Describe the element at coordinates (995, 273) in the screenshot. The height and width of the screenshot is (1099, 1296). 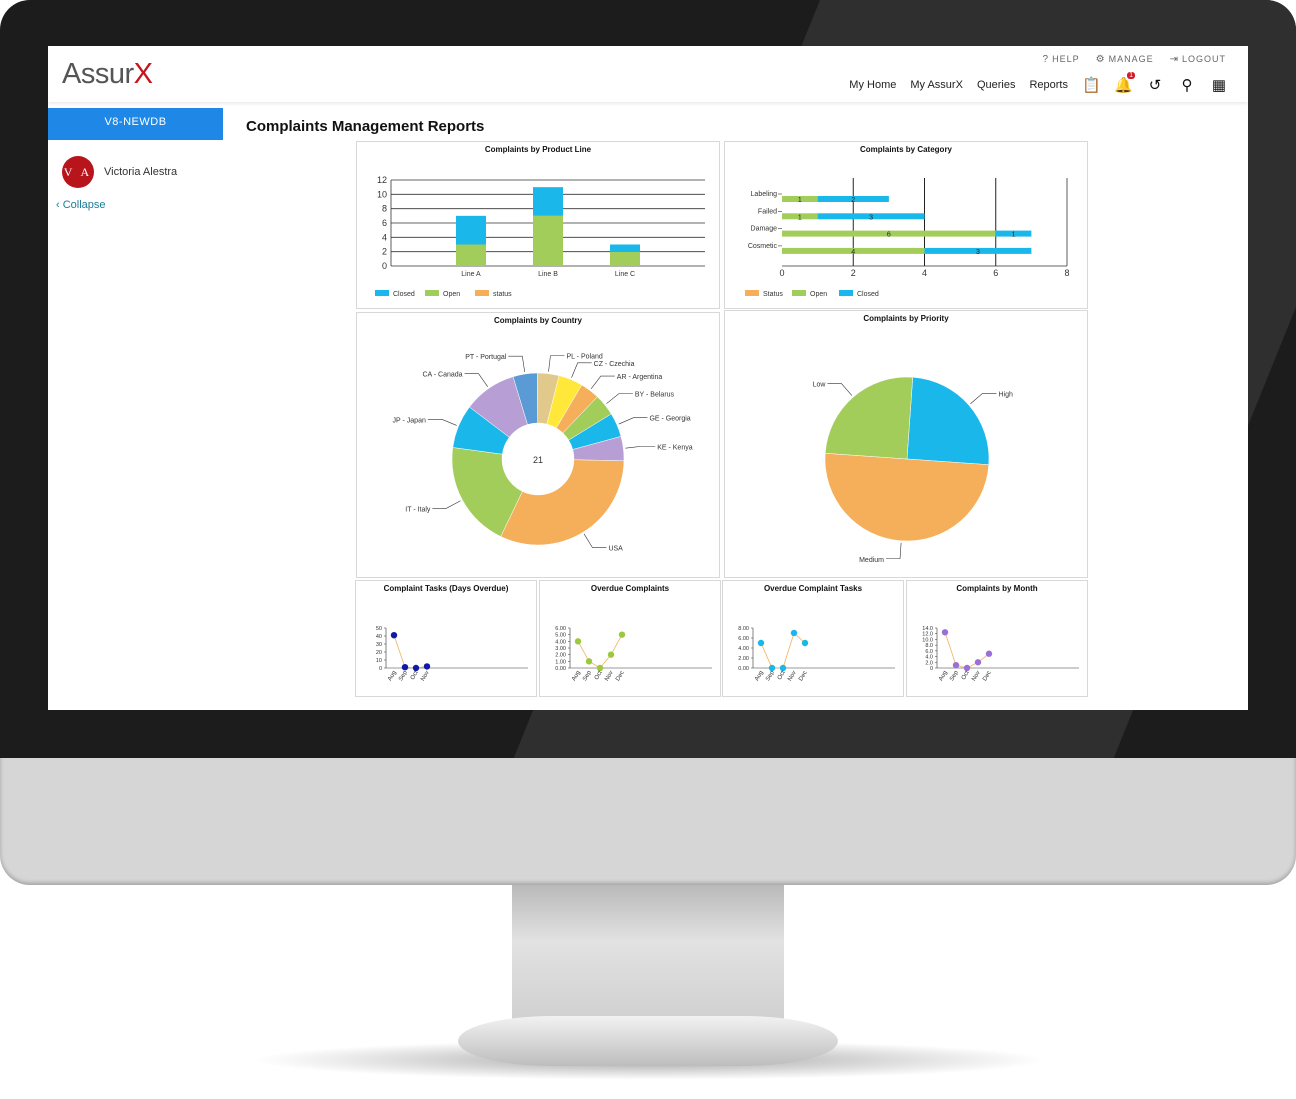
I see `x-tick-label: 6` at that location.